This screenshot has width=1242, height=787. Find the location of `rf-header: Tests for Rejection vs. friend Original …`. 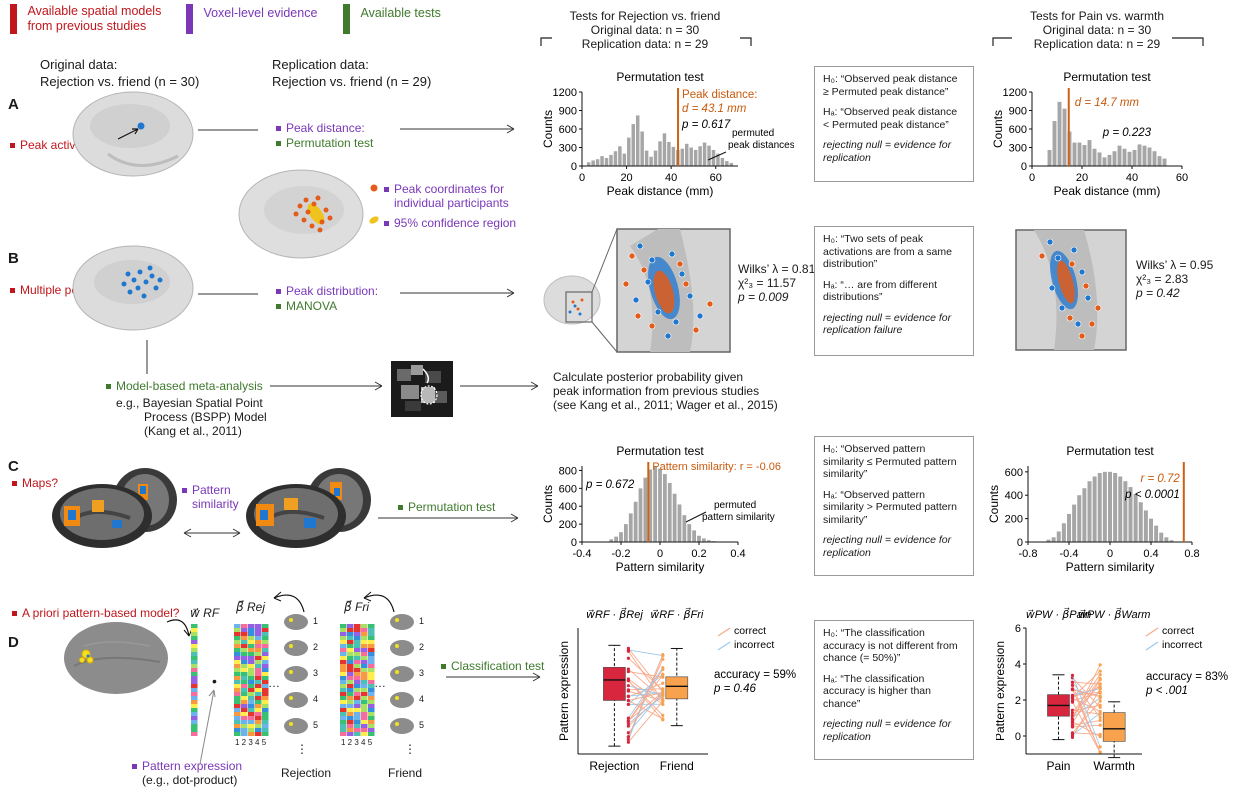

rf-header: Tests for Rejection vs. friend Original … is located at coordinates (645, 30).